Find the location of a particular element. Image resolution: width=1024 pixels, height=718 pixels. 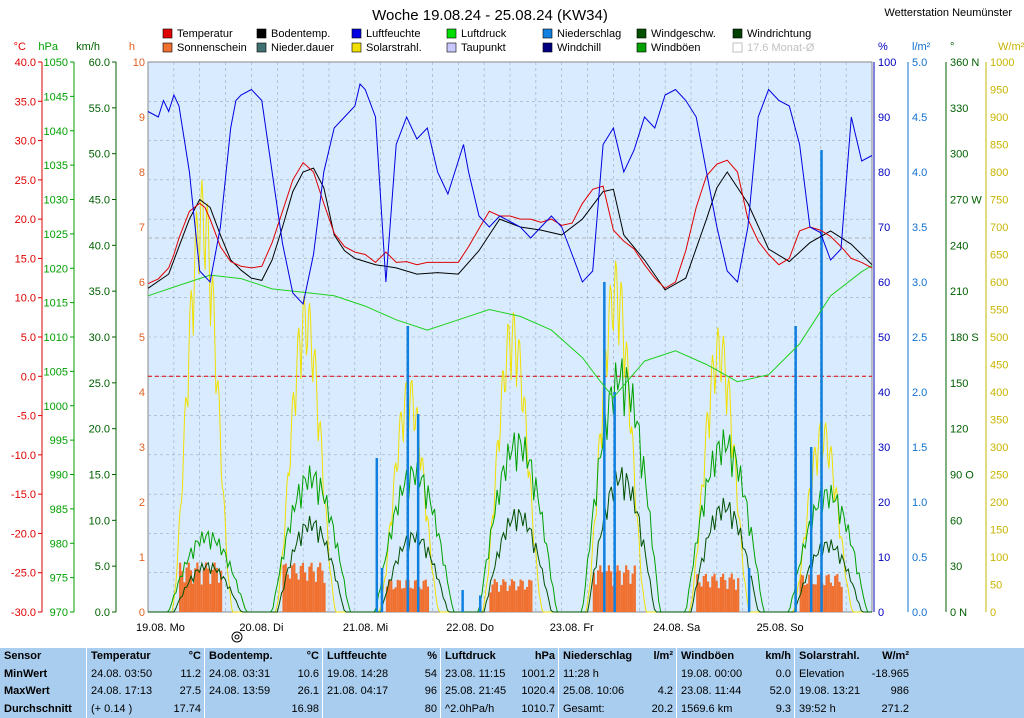

legend-label: Taupunkt is located at coordinates (483, 48).